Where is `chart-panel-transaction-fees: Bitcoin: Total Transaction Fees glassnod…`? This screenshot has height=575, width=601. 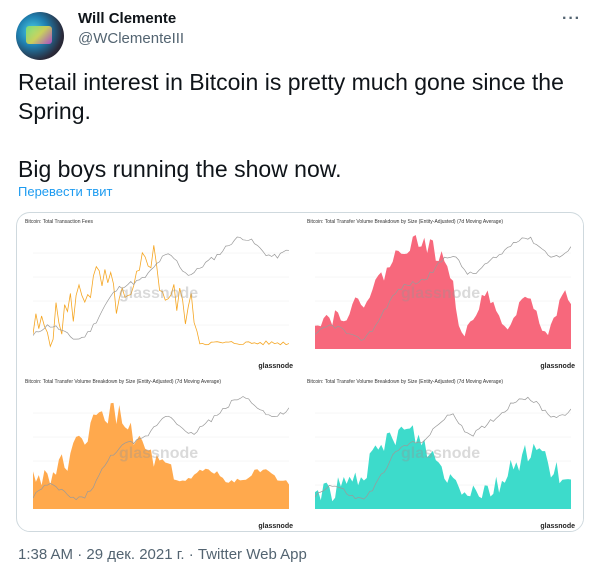
chart-panel-transaction-fees: Bitcoin: Total Transaction Fees glassnod… is located at coordinates (160, 294).